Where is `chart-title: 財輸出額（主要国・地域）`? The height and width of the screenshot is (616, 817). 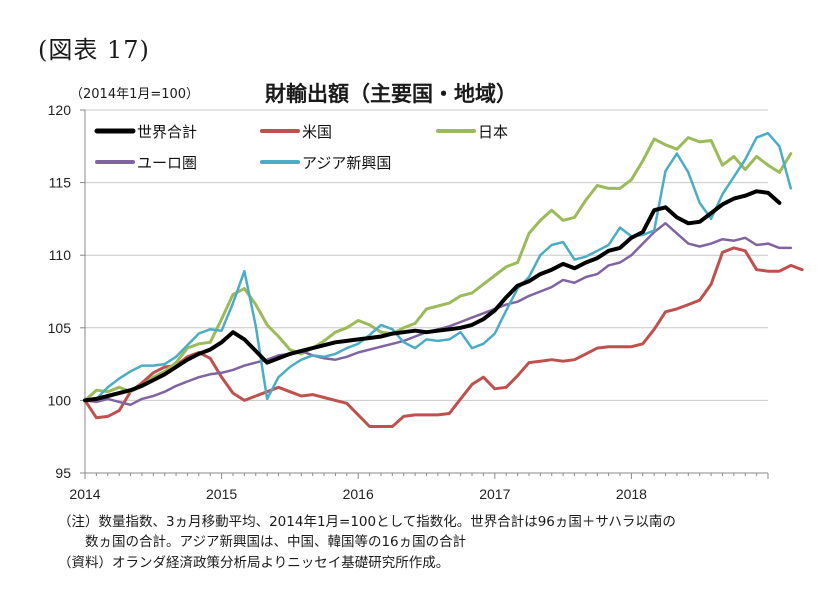
chart-title: 財輸出額（主要国・地域） is located at coordinates (391, 94).